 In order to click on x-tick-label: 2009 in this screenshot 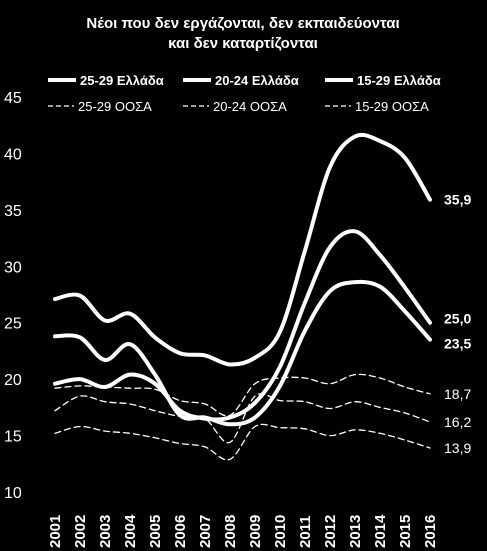, I will do `click(255, 531)`.